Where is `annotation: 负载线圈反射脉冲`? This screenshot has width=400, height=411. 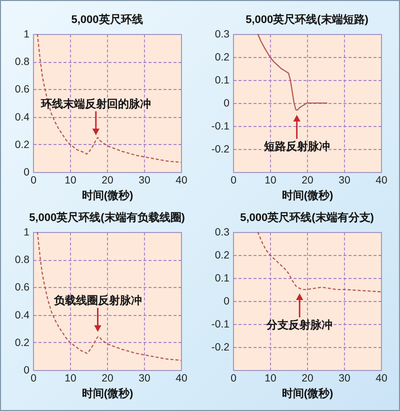
annotation: 负载线圈反射脉冲 is located at coordinates (97, 300).